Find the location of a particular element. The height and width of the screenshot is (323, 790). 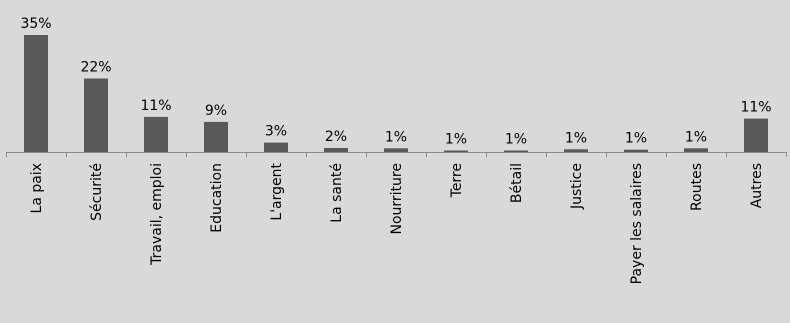

data-label-2: 11% is located at coordinates (155, 106).